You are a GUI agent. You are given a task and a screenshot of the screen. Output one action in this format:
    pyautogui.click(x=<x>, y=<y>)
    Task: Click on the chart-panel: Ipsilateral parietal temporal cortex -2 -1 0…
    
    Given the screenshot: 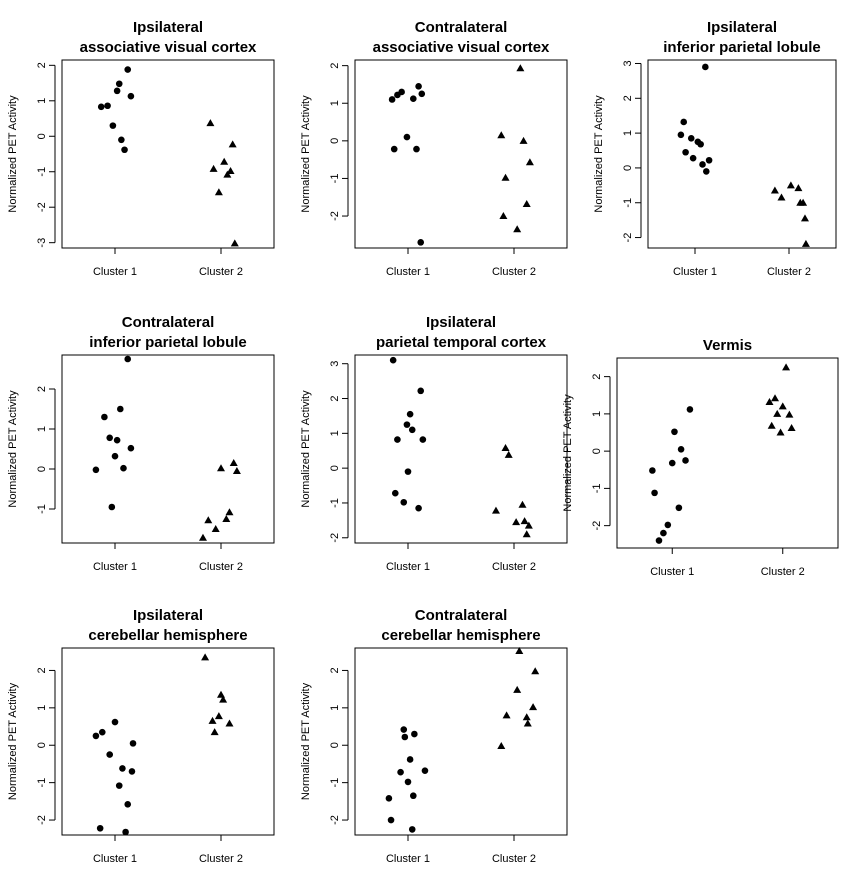 What is the action you would take?
    pyautogui.click(x=434, y=443)
    